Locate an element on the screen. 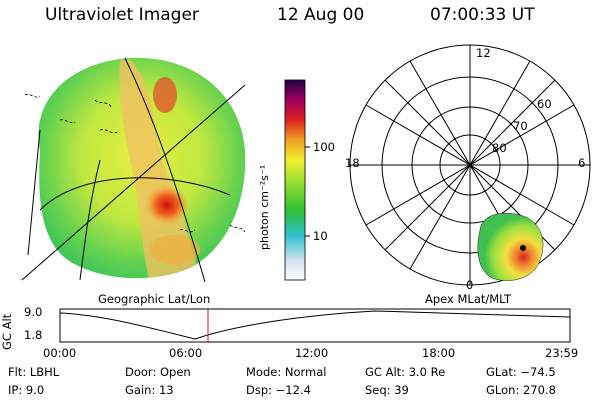 The height and width of the screenshot is (400, 600). altitude-curve is located at coordinates (315, 325).